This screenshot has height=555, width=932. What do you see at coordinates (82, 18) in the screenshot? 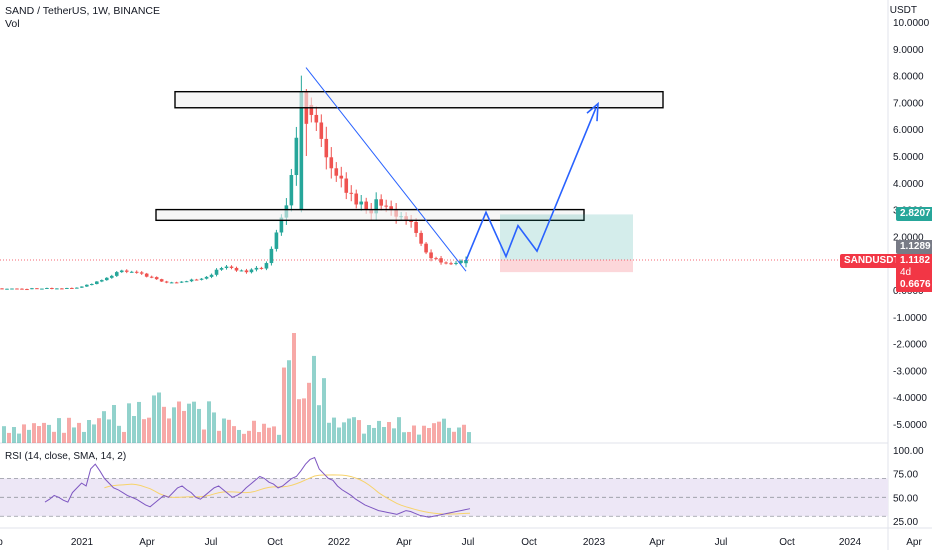
I see `chart-header: SAND / TetherUS, 1W, BINANCE Vol` at bounding box center [82, 18].